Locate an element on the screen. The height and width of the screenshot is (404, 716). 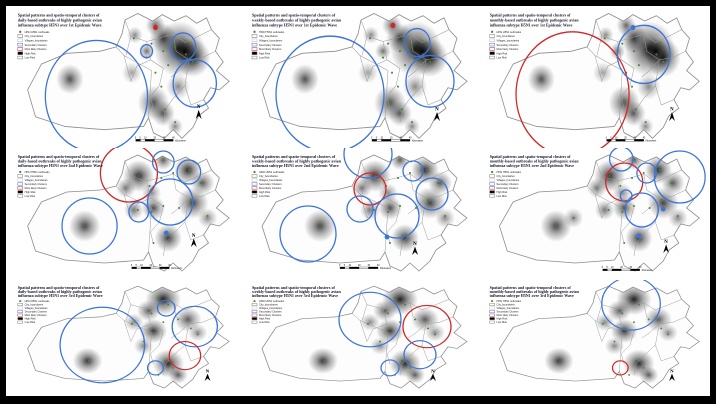
legend-label: HPAI H5N1 outbreaks is located at coordinates (509, 32).